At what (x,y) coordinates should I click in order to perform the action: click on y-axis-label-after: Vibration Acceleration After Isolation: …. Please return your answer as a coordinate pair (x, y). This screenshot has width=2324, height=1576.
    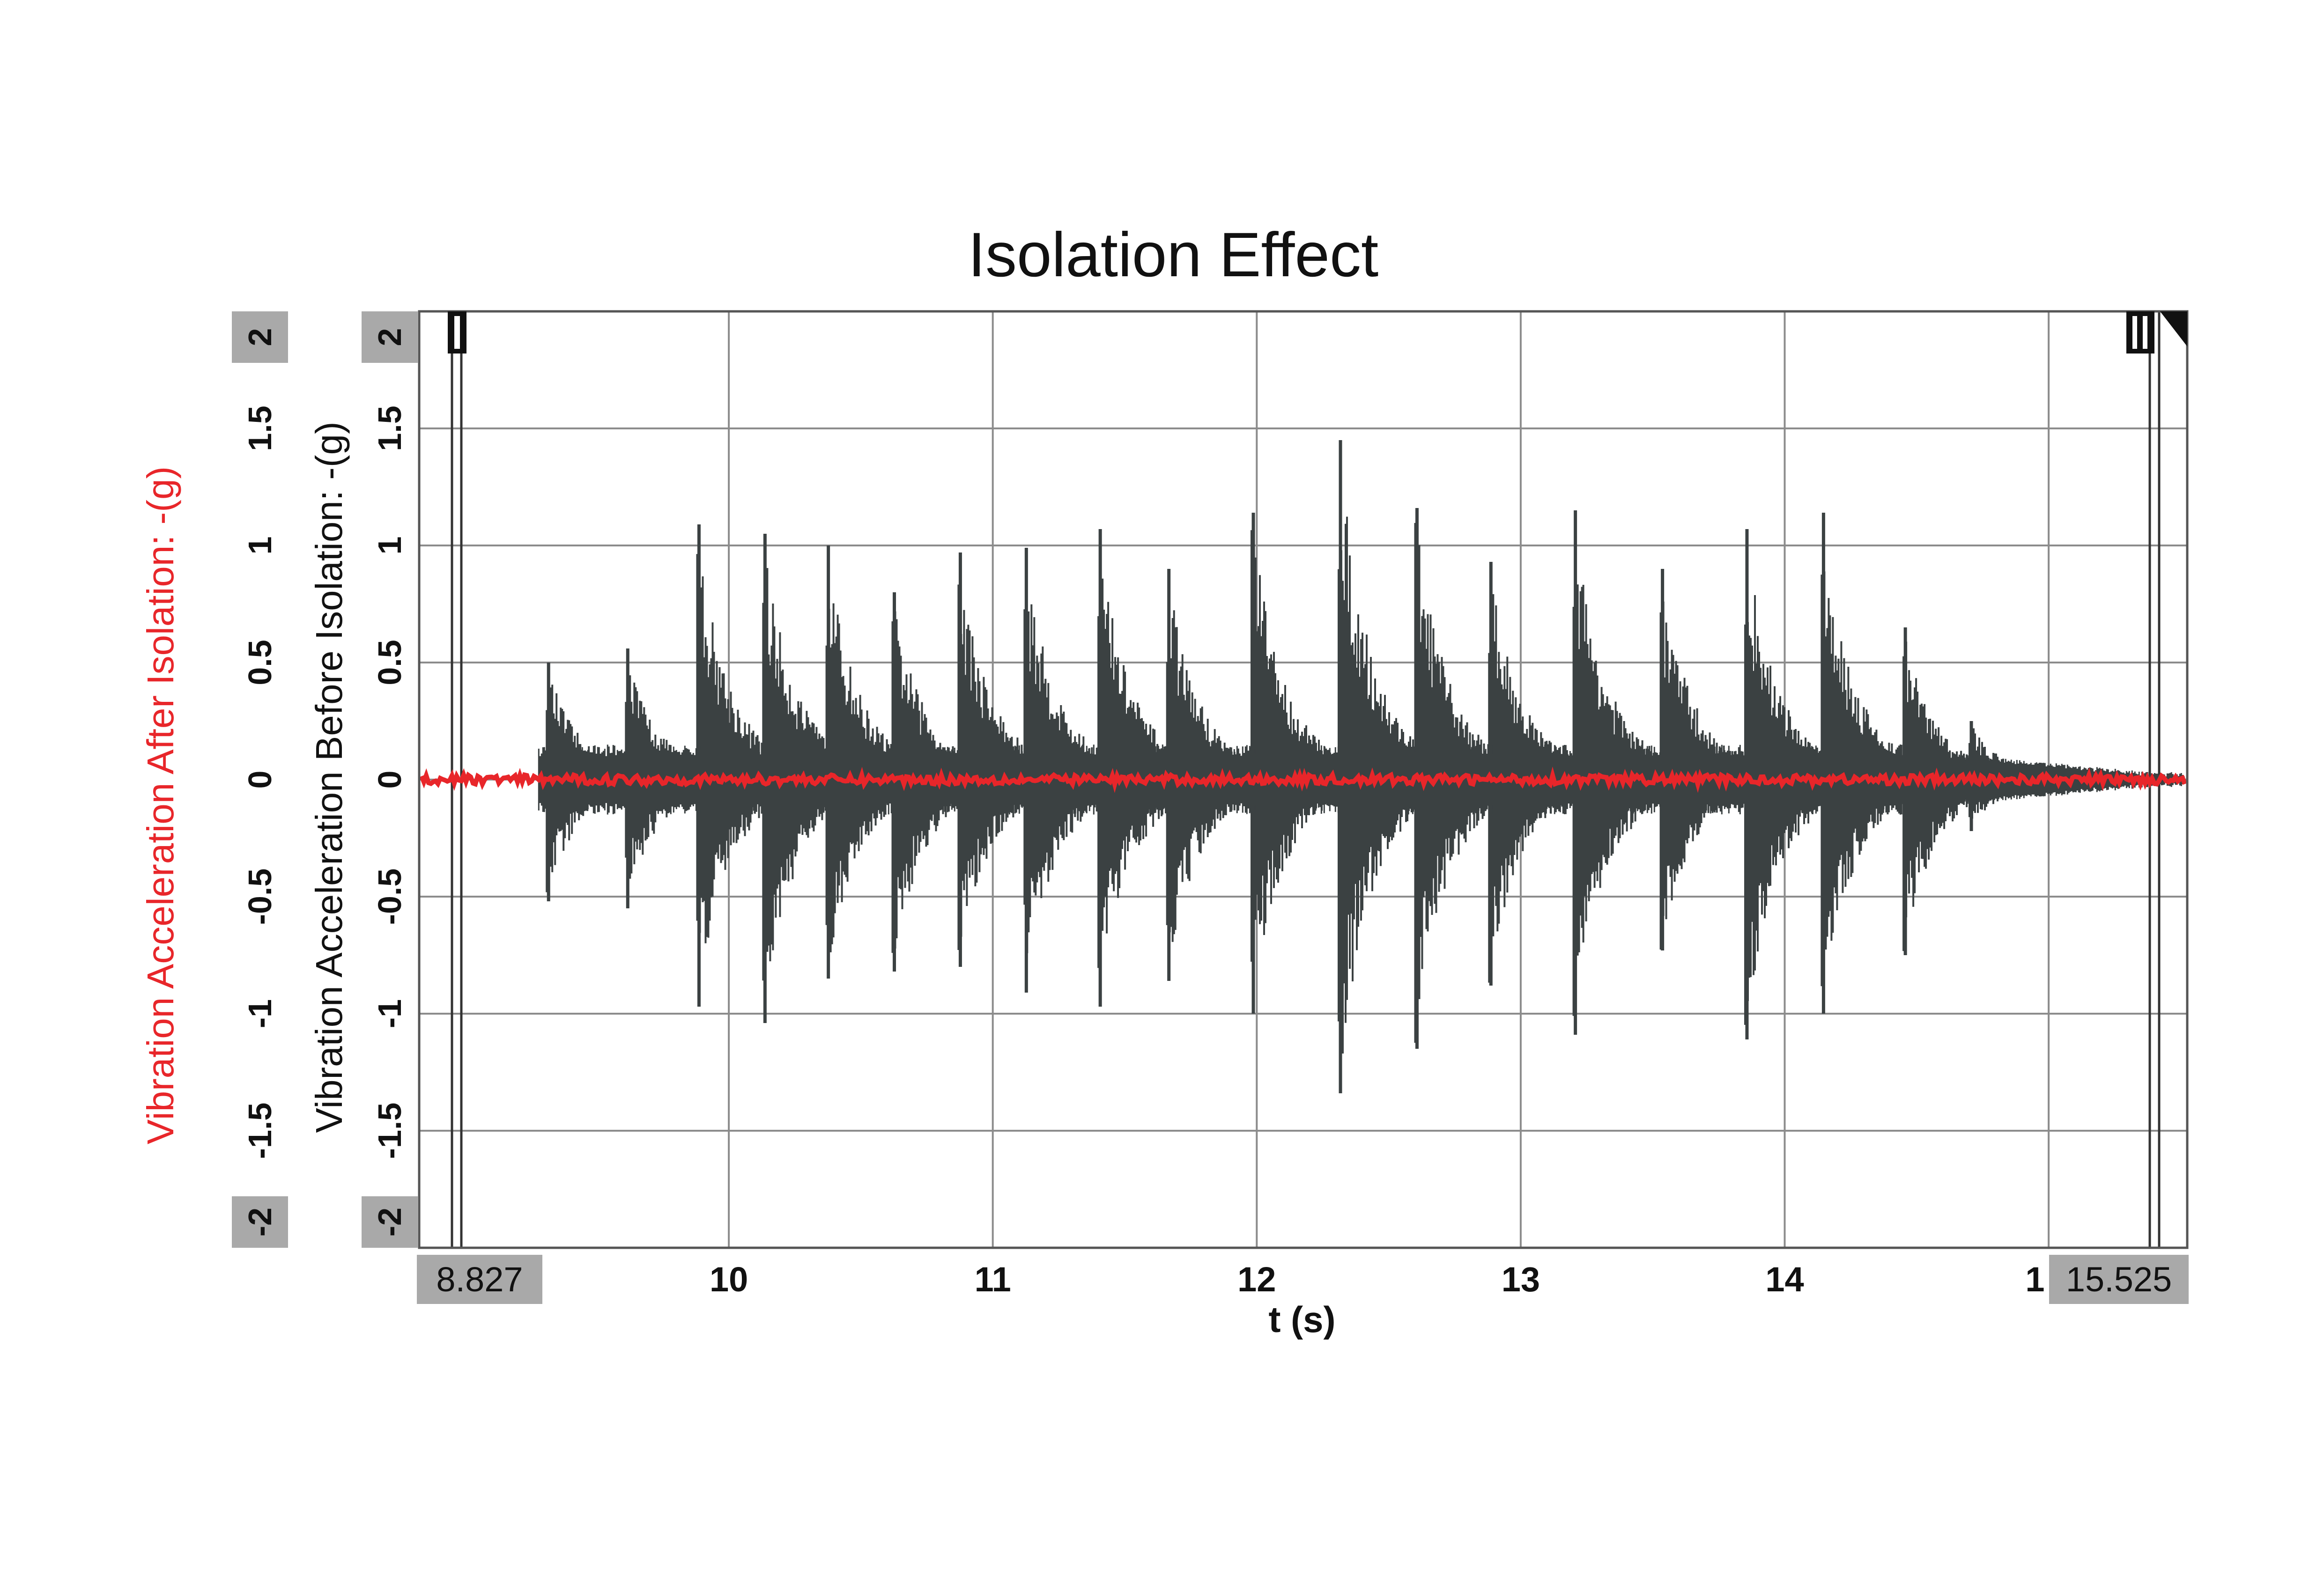
    Looking at the image, I should click on (160, 805).